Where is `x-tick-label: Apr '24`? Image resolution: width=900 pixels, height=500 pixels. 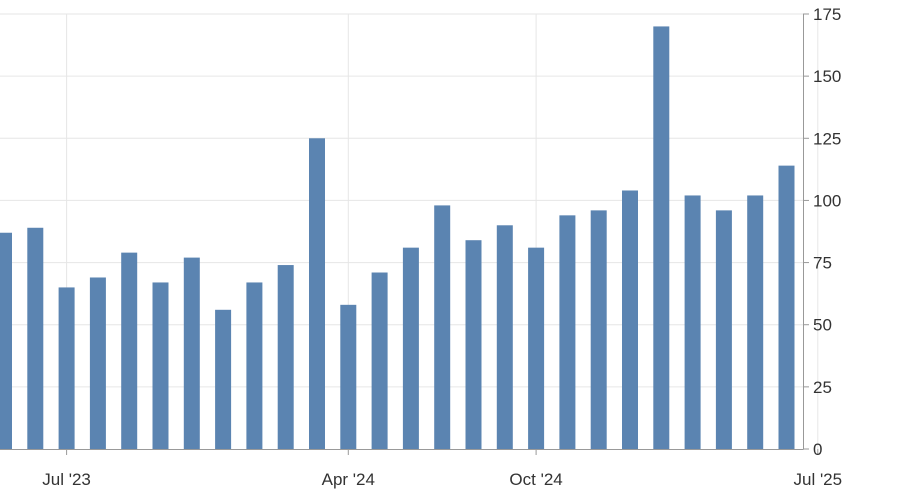
x-tick-label: Apr '24 is located at coordinates (348, 479).